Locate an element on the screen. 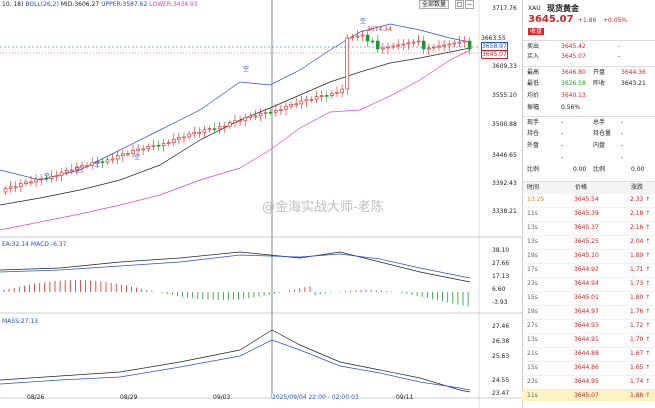  mass-axis-label: 24.55 is located at coordinates (501, 380).